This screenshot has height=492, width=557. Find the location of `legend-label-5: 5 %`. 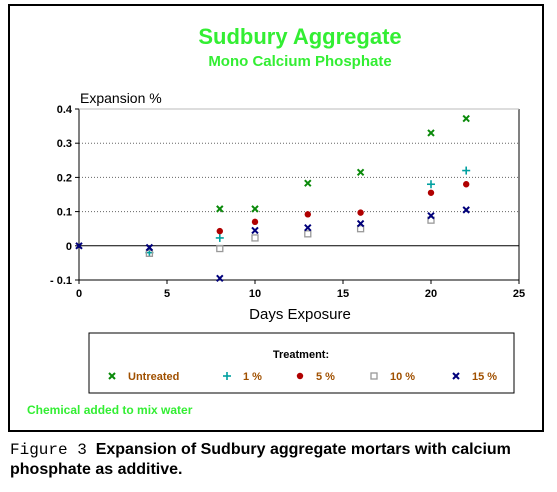

legend-label-5: 5 % is located at coordinates (325, 377).